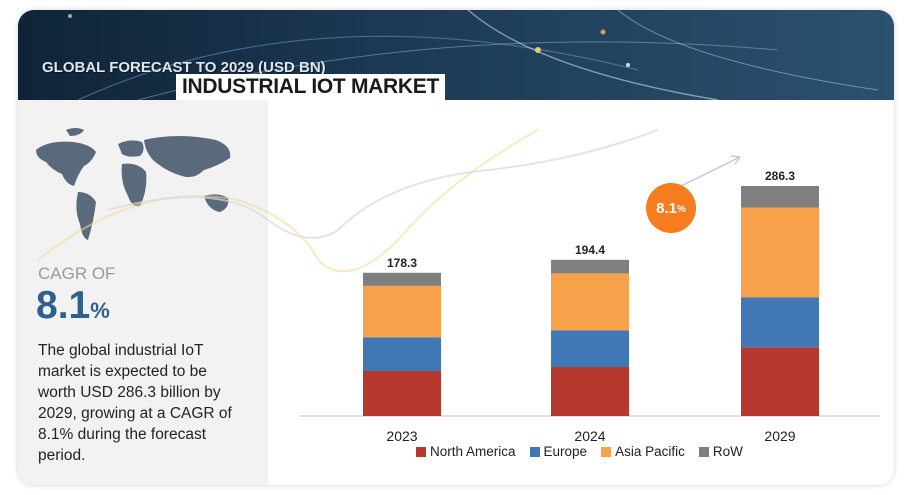  Describe the element at coordinates (402, 311) in the screenshot. I see `bar-segment-asia-pacific-2023` at that location.